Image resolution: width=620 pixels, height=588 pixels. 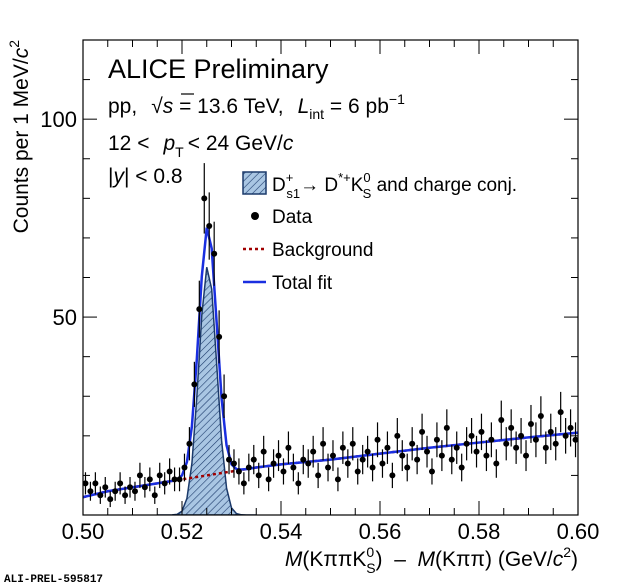 I want to click on legend-swatch, so click(x=254, y=183).